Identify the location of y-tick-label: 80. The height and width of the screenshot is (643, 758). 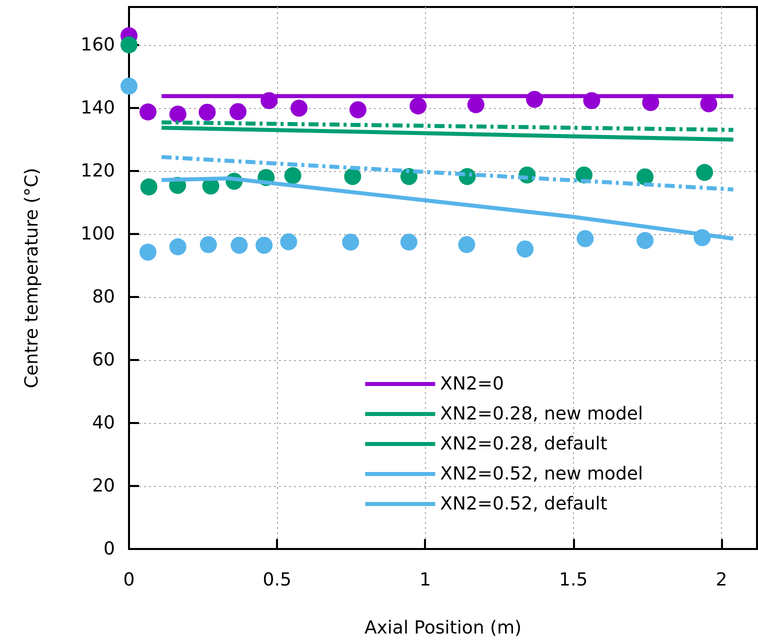
(103, 297).